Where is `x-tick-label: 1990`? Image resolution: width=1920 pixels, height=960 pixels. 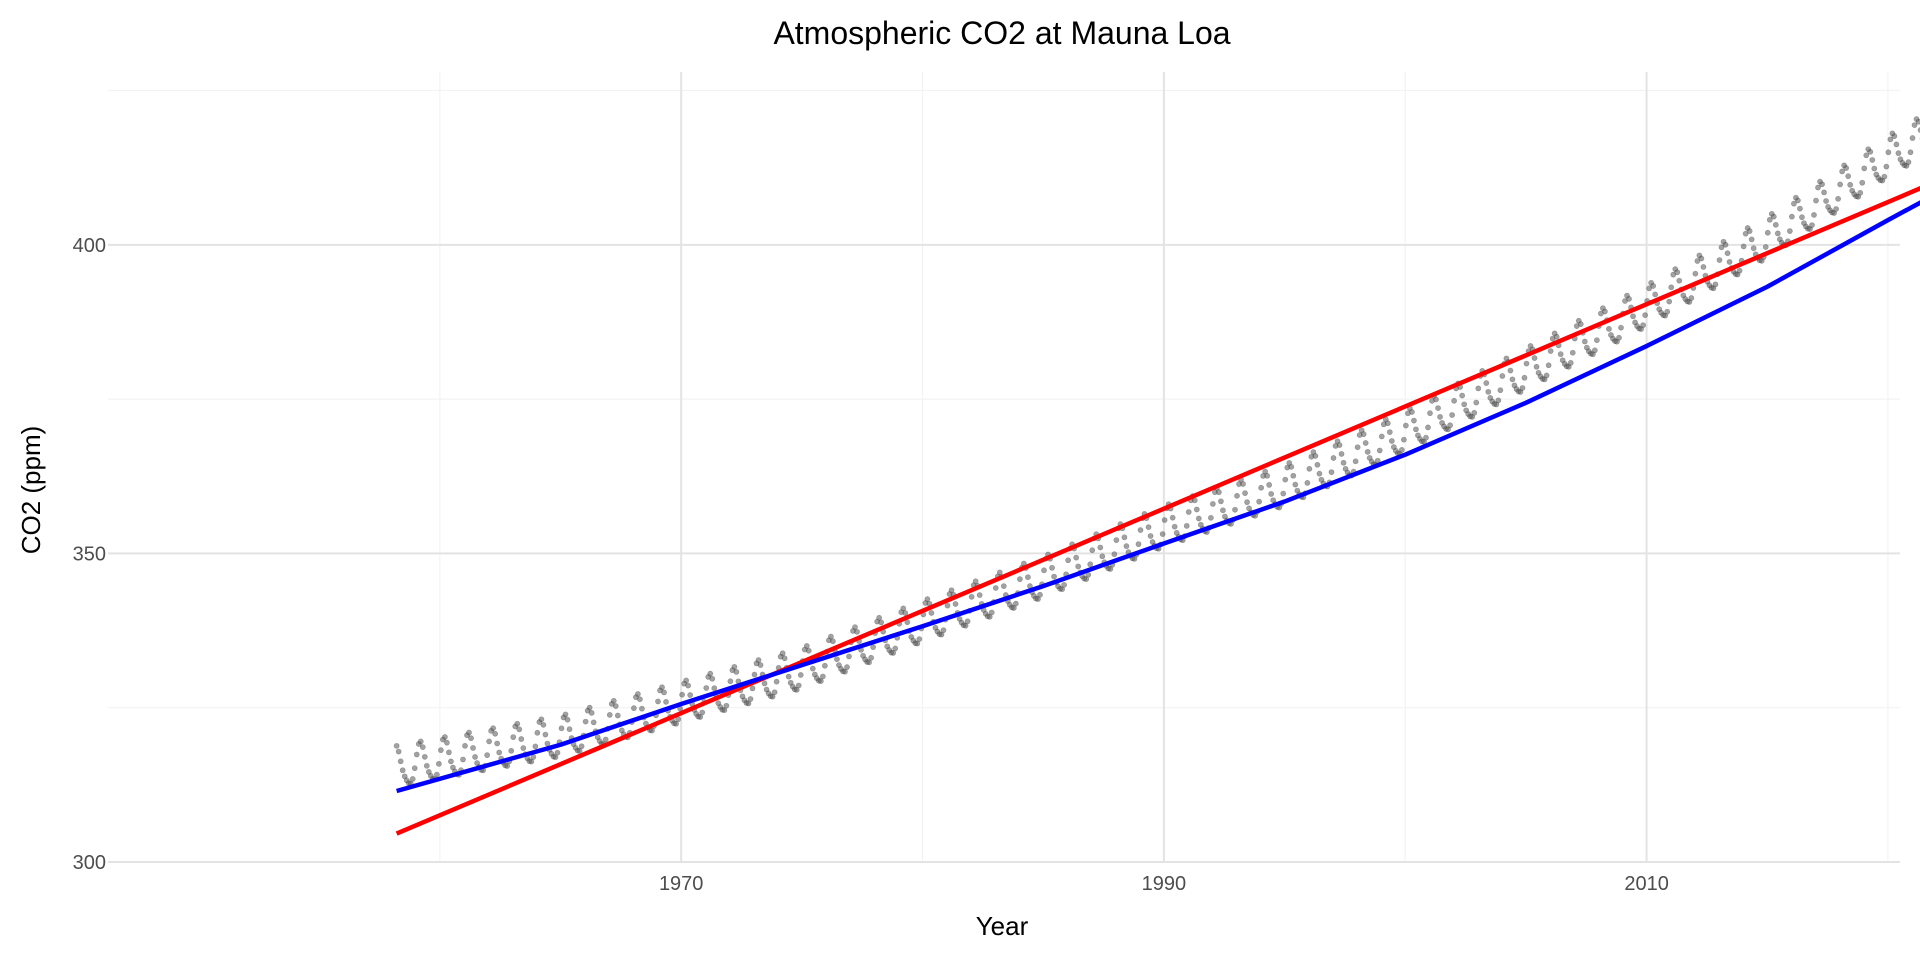 x-tick-label: 1990 is located at coordinates (1164, 884).